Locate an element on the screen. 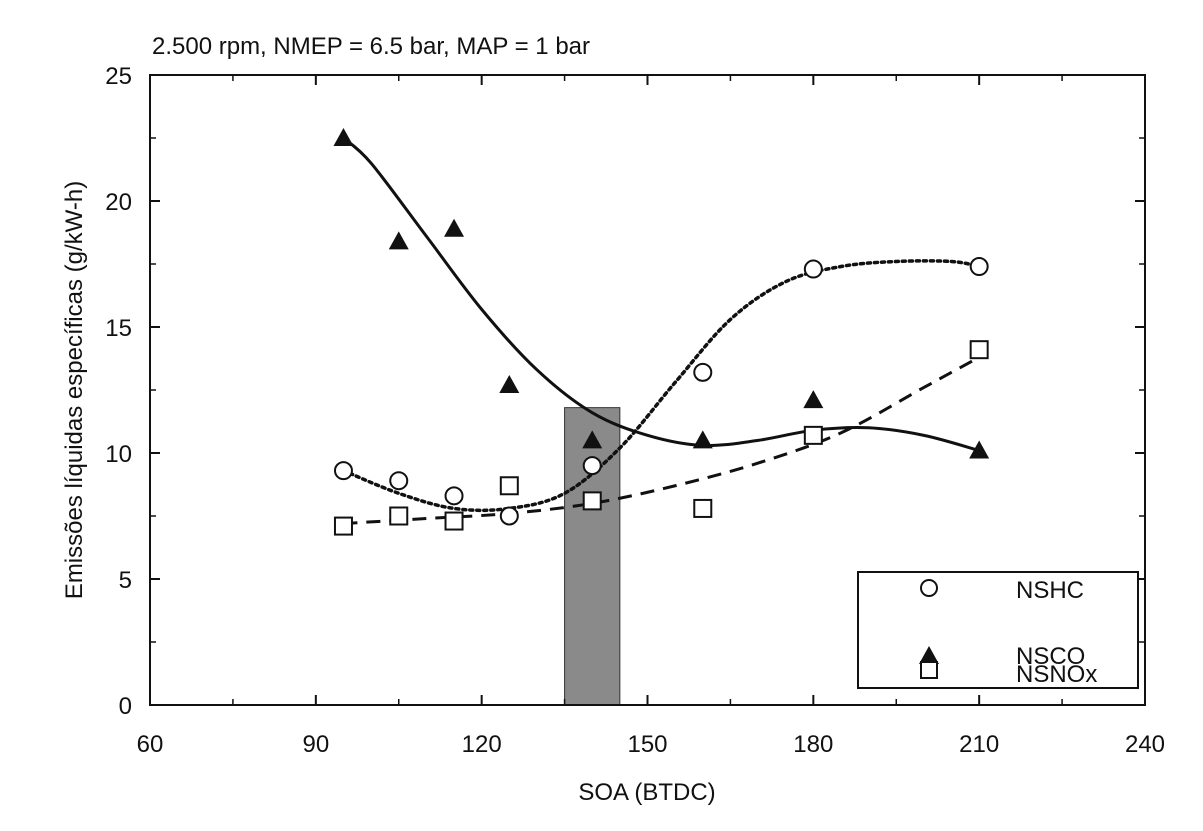  chart-subtitle: 2.500 rpm, NMEP = 6.5 bar, MAP = 1 bar is located at coordinates (371, 46).